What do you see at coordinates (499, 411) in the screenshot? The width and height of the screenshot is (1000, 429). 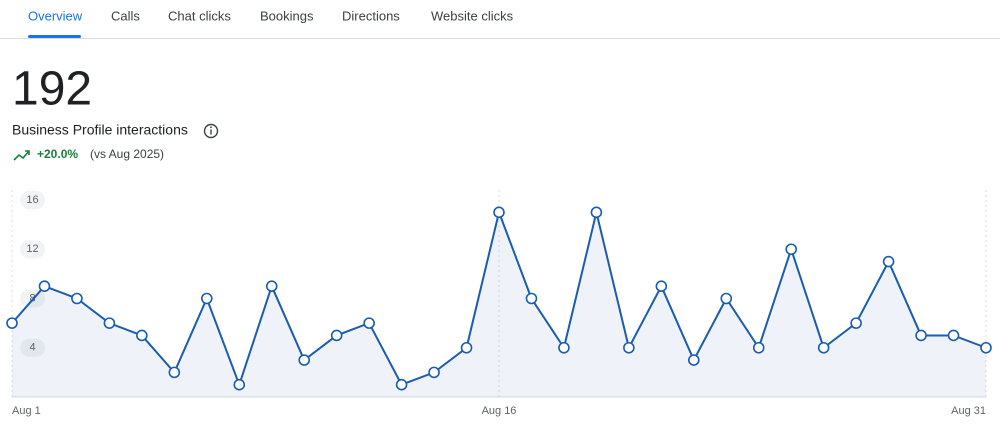 I see `x-tick-label: Aug 16` at bounding box center [499, 411].